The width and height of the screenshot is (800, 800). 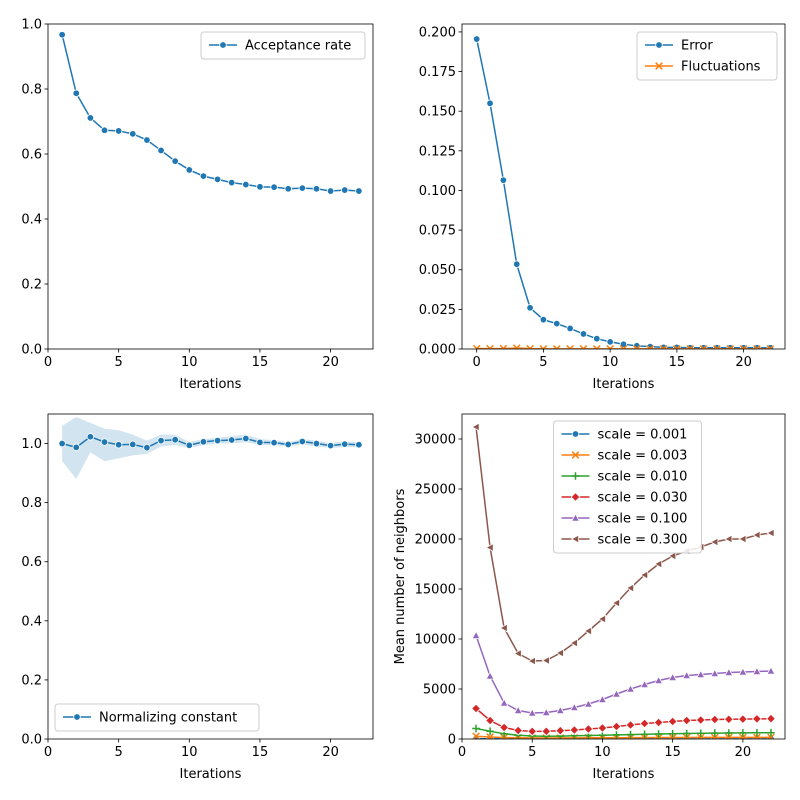 I want to click on legend-item: Error, so click(x=679, y=46).